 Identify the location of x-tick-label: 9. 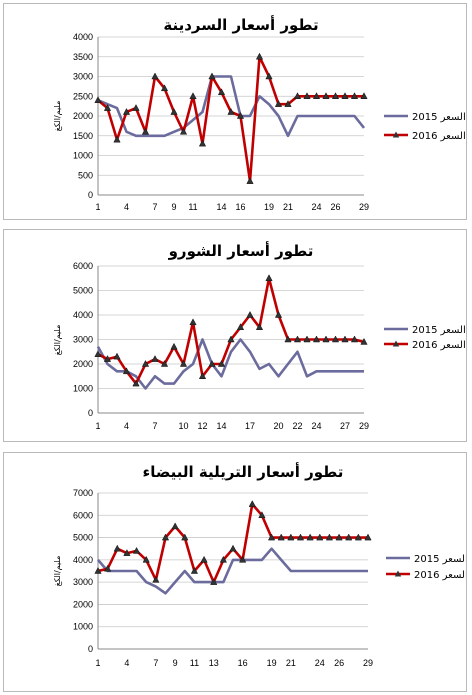
(173, 207).